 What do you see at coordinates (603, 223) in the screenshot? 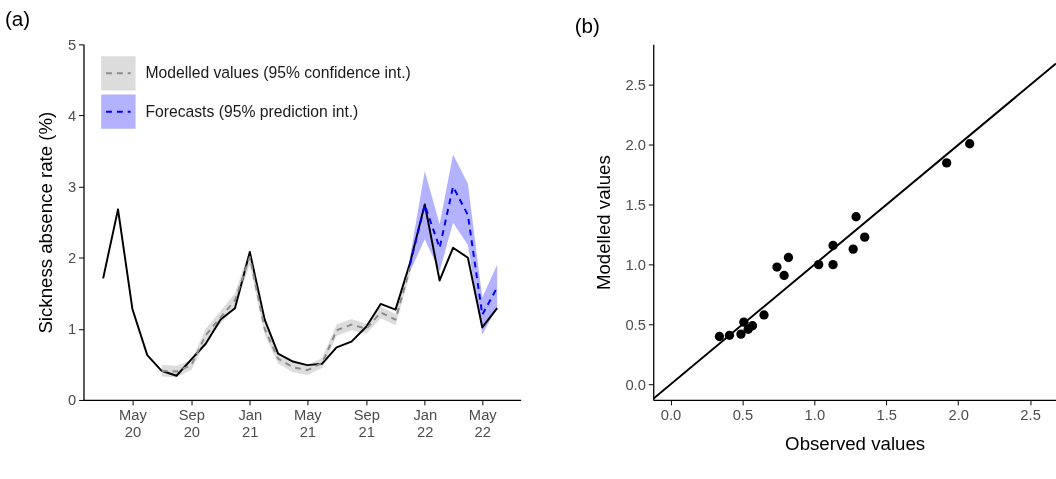
I see `y-axis-title: Modelled values` at bounding box center [603, 223].